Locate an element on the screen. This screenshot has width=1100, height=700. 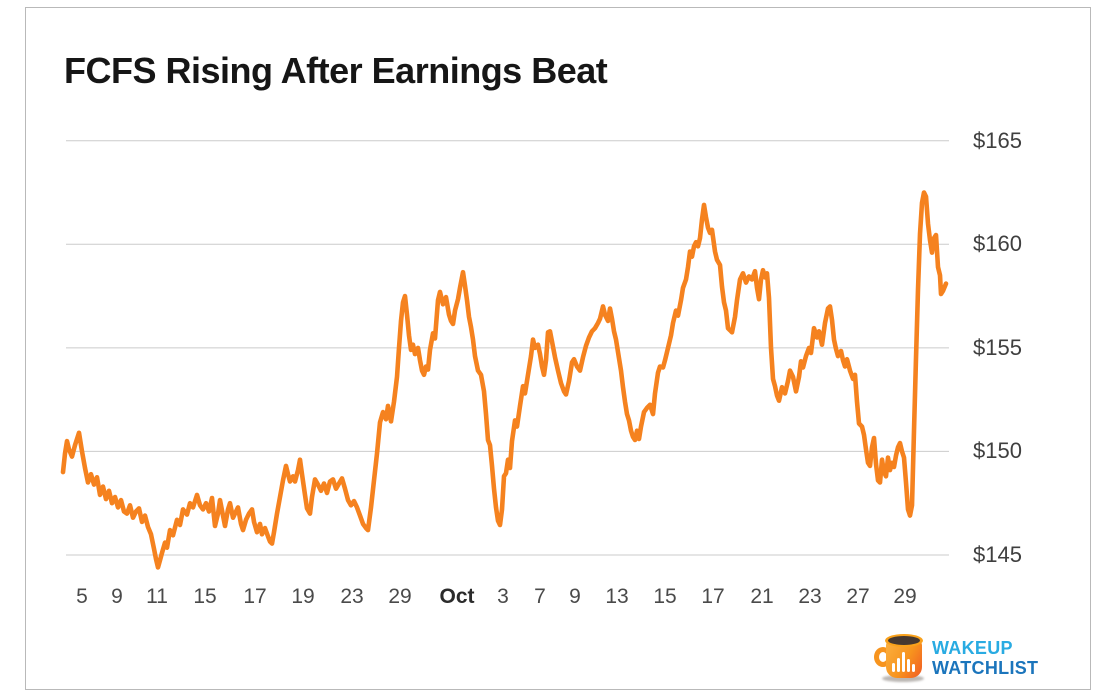
x-axis-label: Oct is located at coordinates (457, 596).